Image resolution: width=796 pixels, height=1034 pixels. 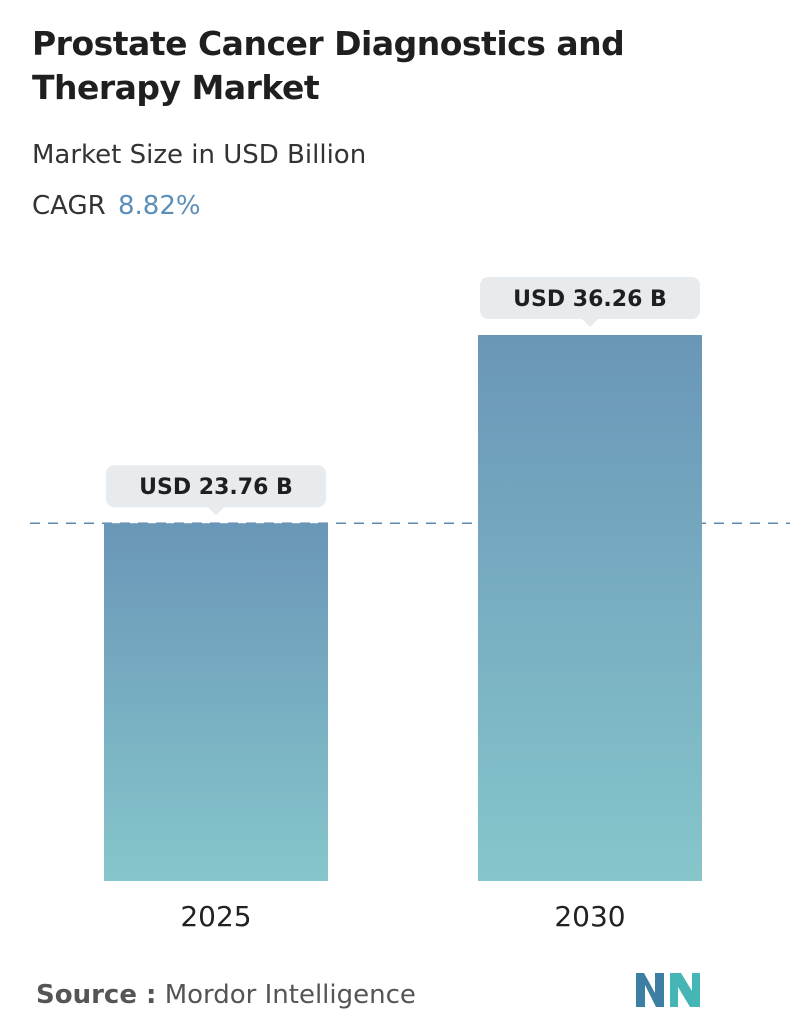 I want to click on cagr-value: 8.82%, so click(x=159, y=206).